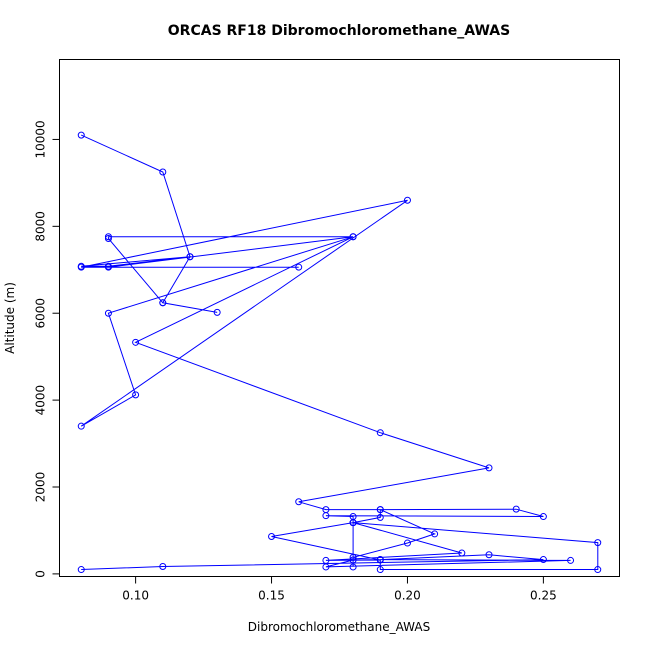  What do you see at coordinates (407, 596) in the screenshot?
I see `x-tick-label: 0.20` at bounding box center [407, 596].